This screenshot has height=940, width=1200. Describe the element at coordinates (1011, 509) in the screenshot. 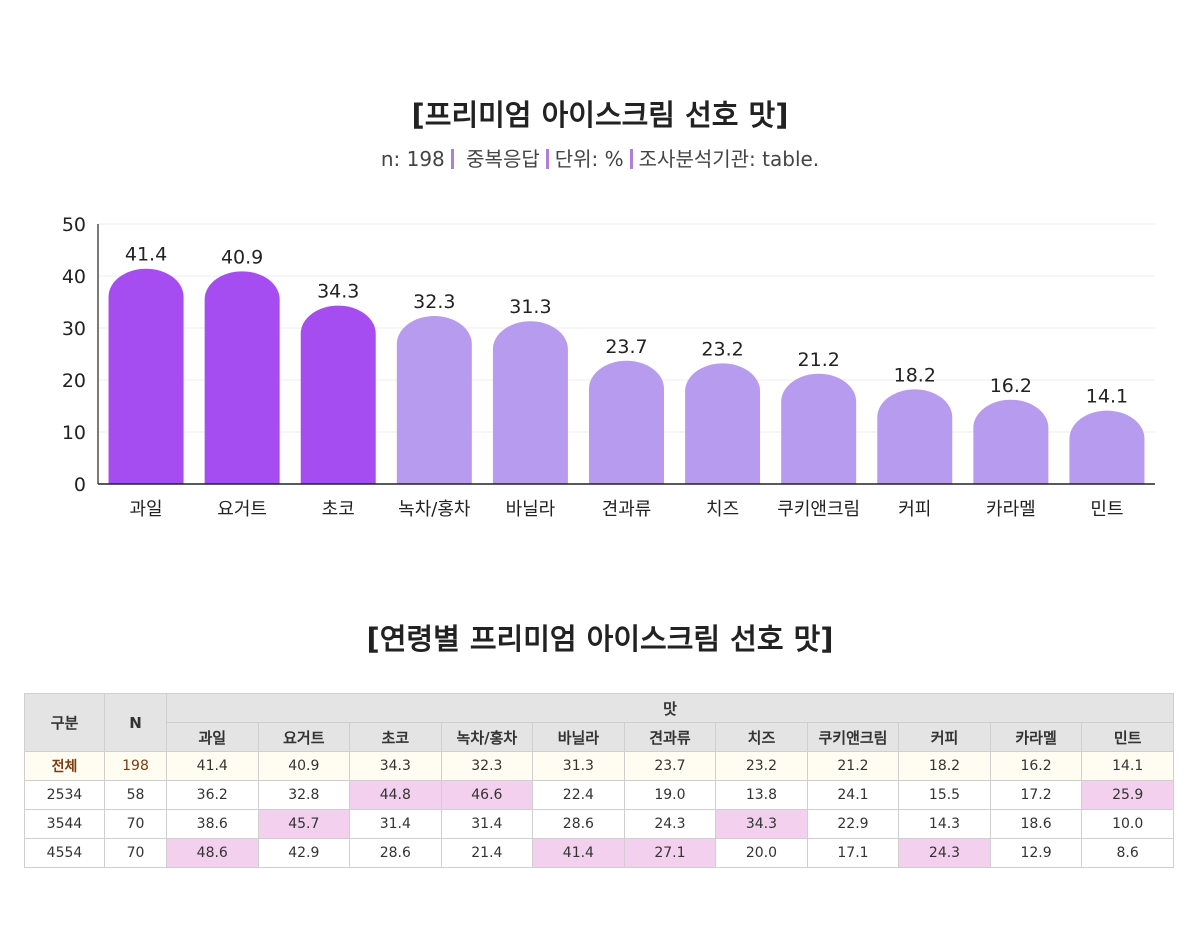

I see `x-tick-label: 카라멜` at that location.